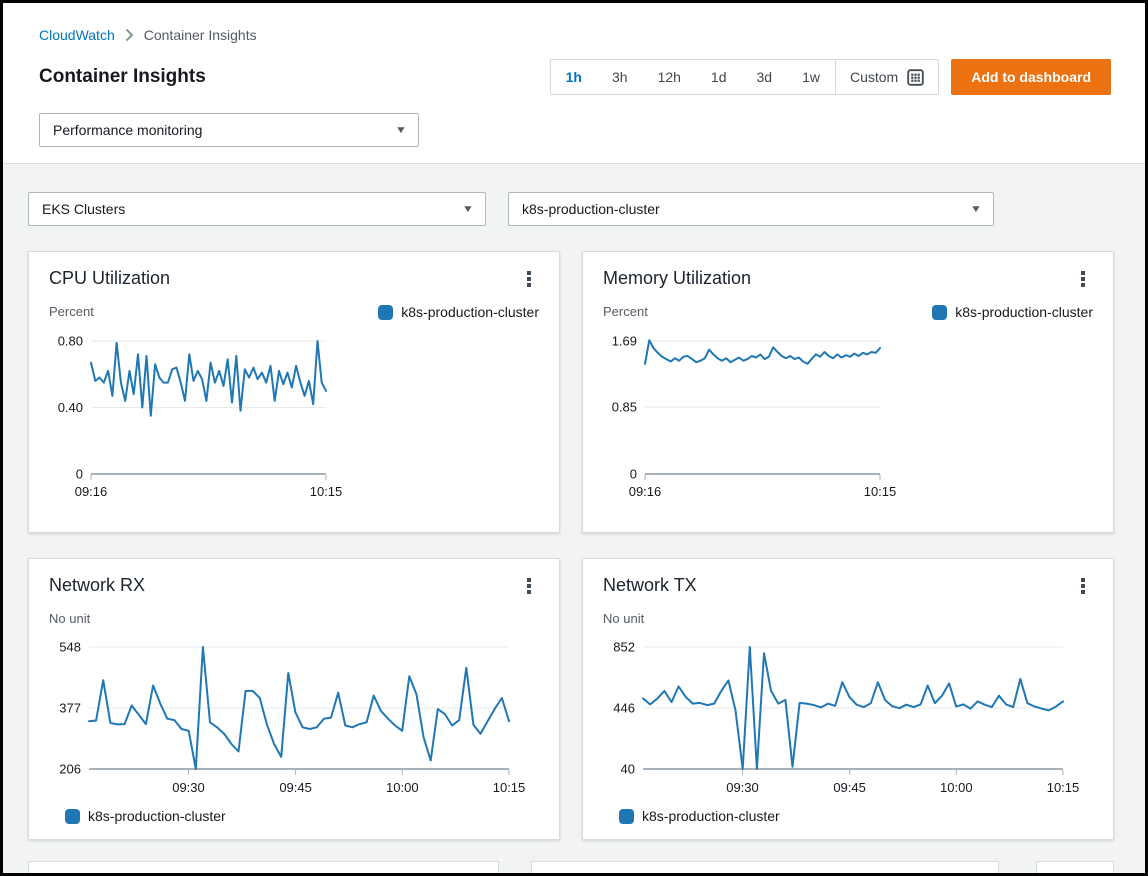 The height and width of the screenshot is (876, 1148). I want to click on svg-text: 1.69, so click(624, 341).